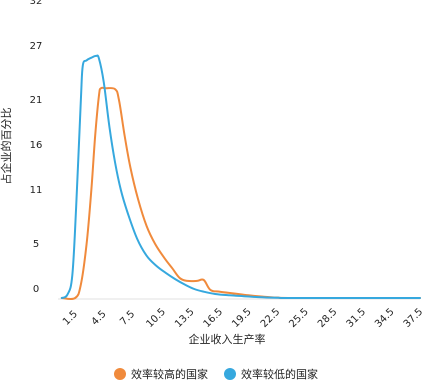  What do you see at coordinates (99, 318) in the screenshot?
I see `x-tick-label: 4.5` at bounding box center [99, 318].